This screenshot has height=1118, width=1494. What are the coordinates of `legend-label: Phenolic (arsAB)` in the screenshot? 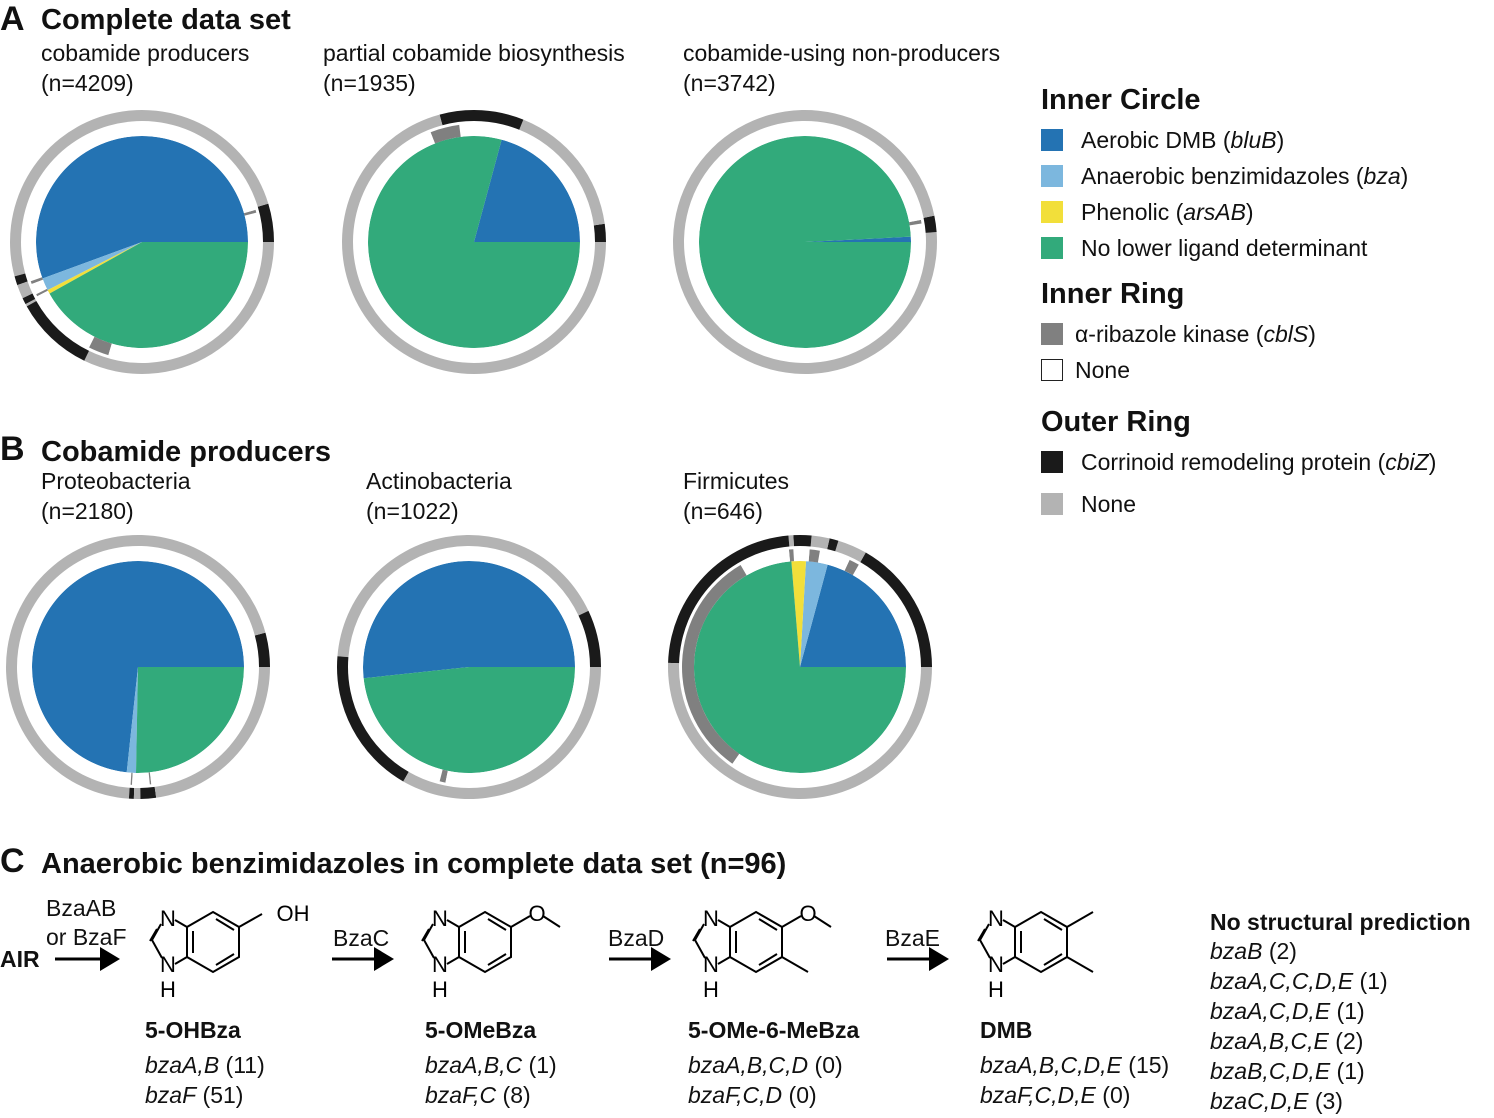 It's located at (1167, 212).